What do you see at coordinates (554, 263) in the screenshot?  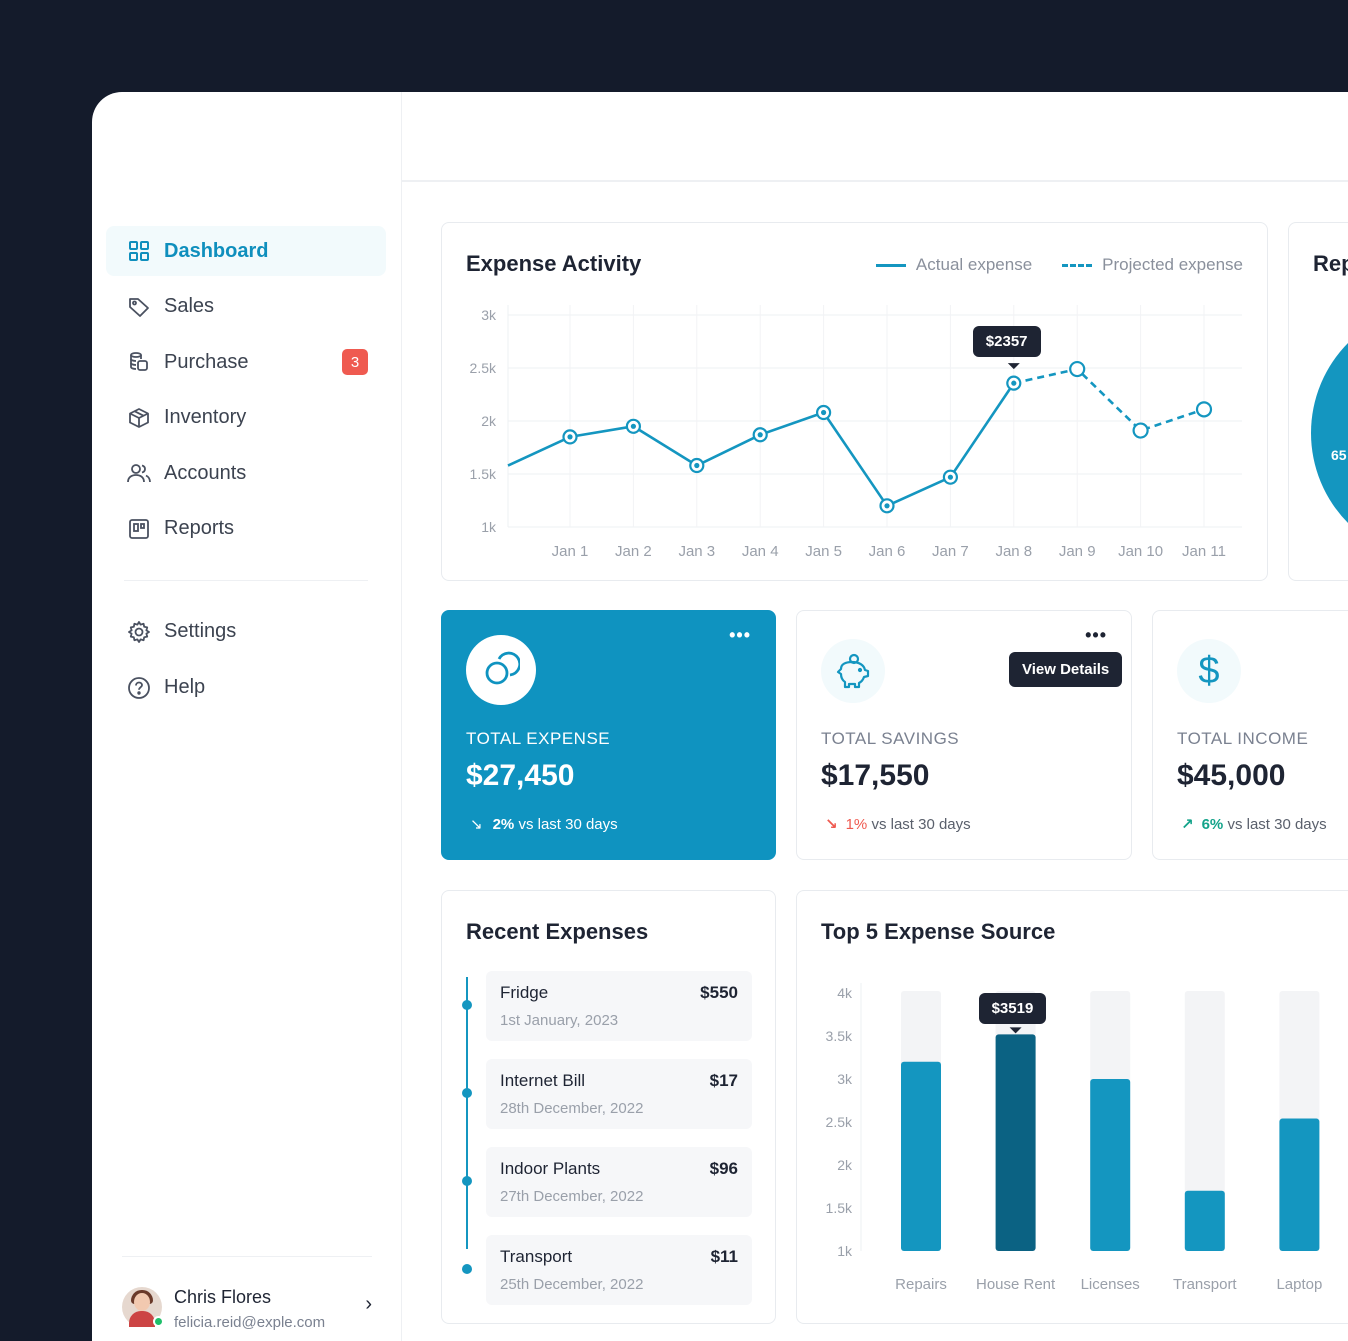 I see `expense-activity-title: Expense Activity` at bounding box center [554, 263].